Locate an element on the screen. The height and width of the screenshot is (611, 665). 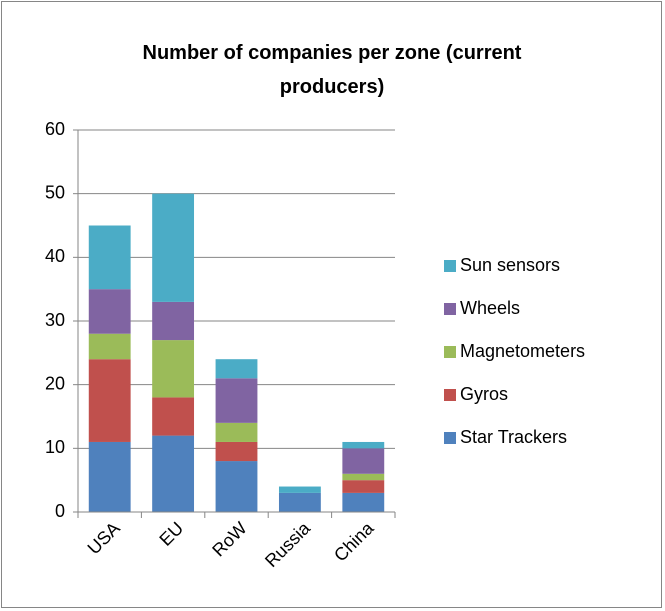
y-tick-label: 30 is located at coordinates (55, 320).